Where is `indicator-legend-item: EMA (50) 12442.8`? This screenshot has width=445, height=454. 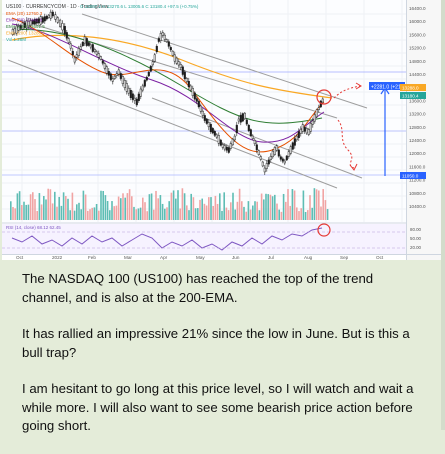
indicator-legend-item: EMA (50) 12442.8 is located at coordinates (24, 20).